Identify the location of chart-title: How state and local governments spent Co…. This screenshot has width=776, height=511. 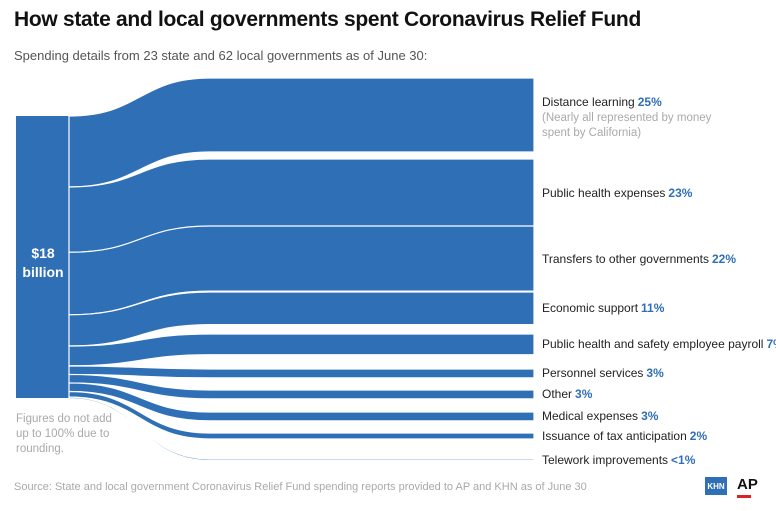
(327, 19).